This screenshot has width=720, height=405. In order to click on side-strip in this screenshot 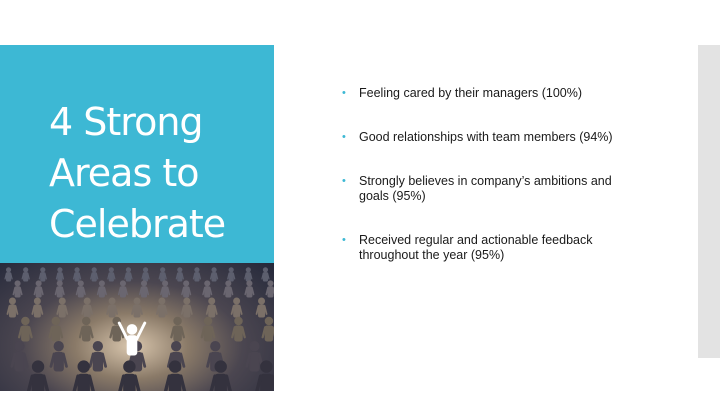, I will do `click(709, 201)`.